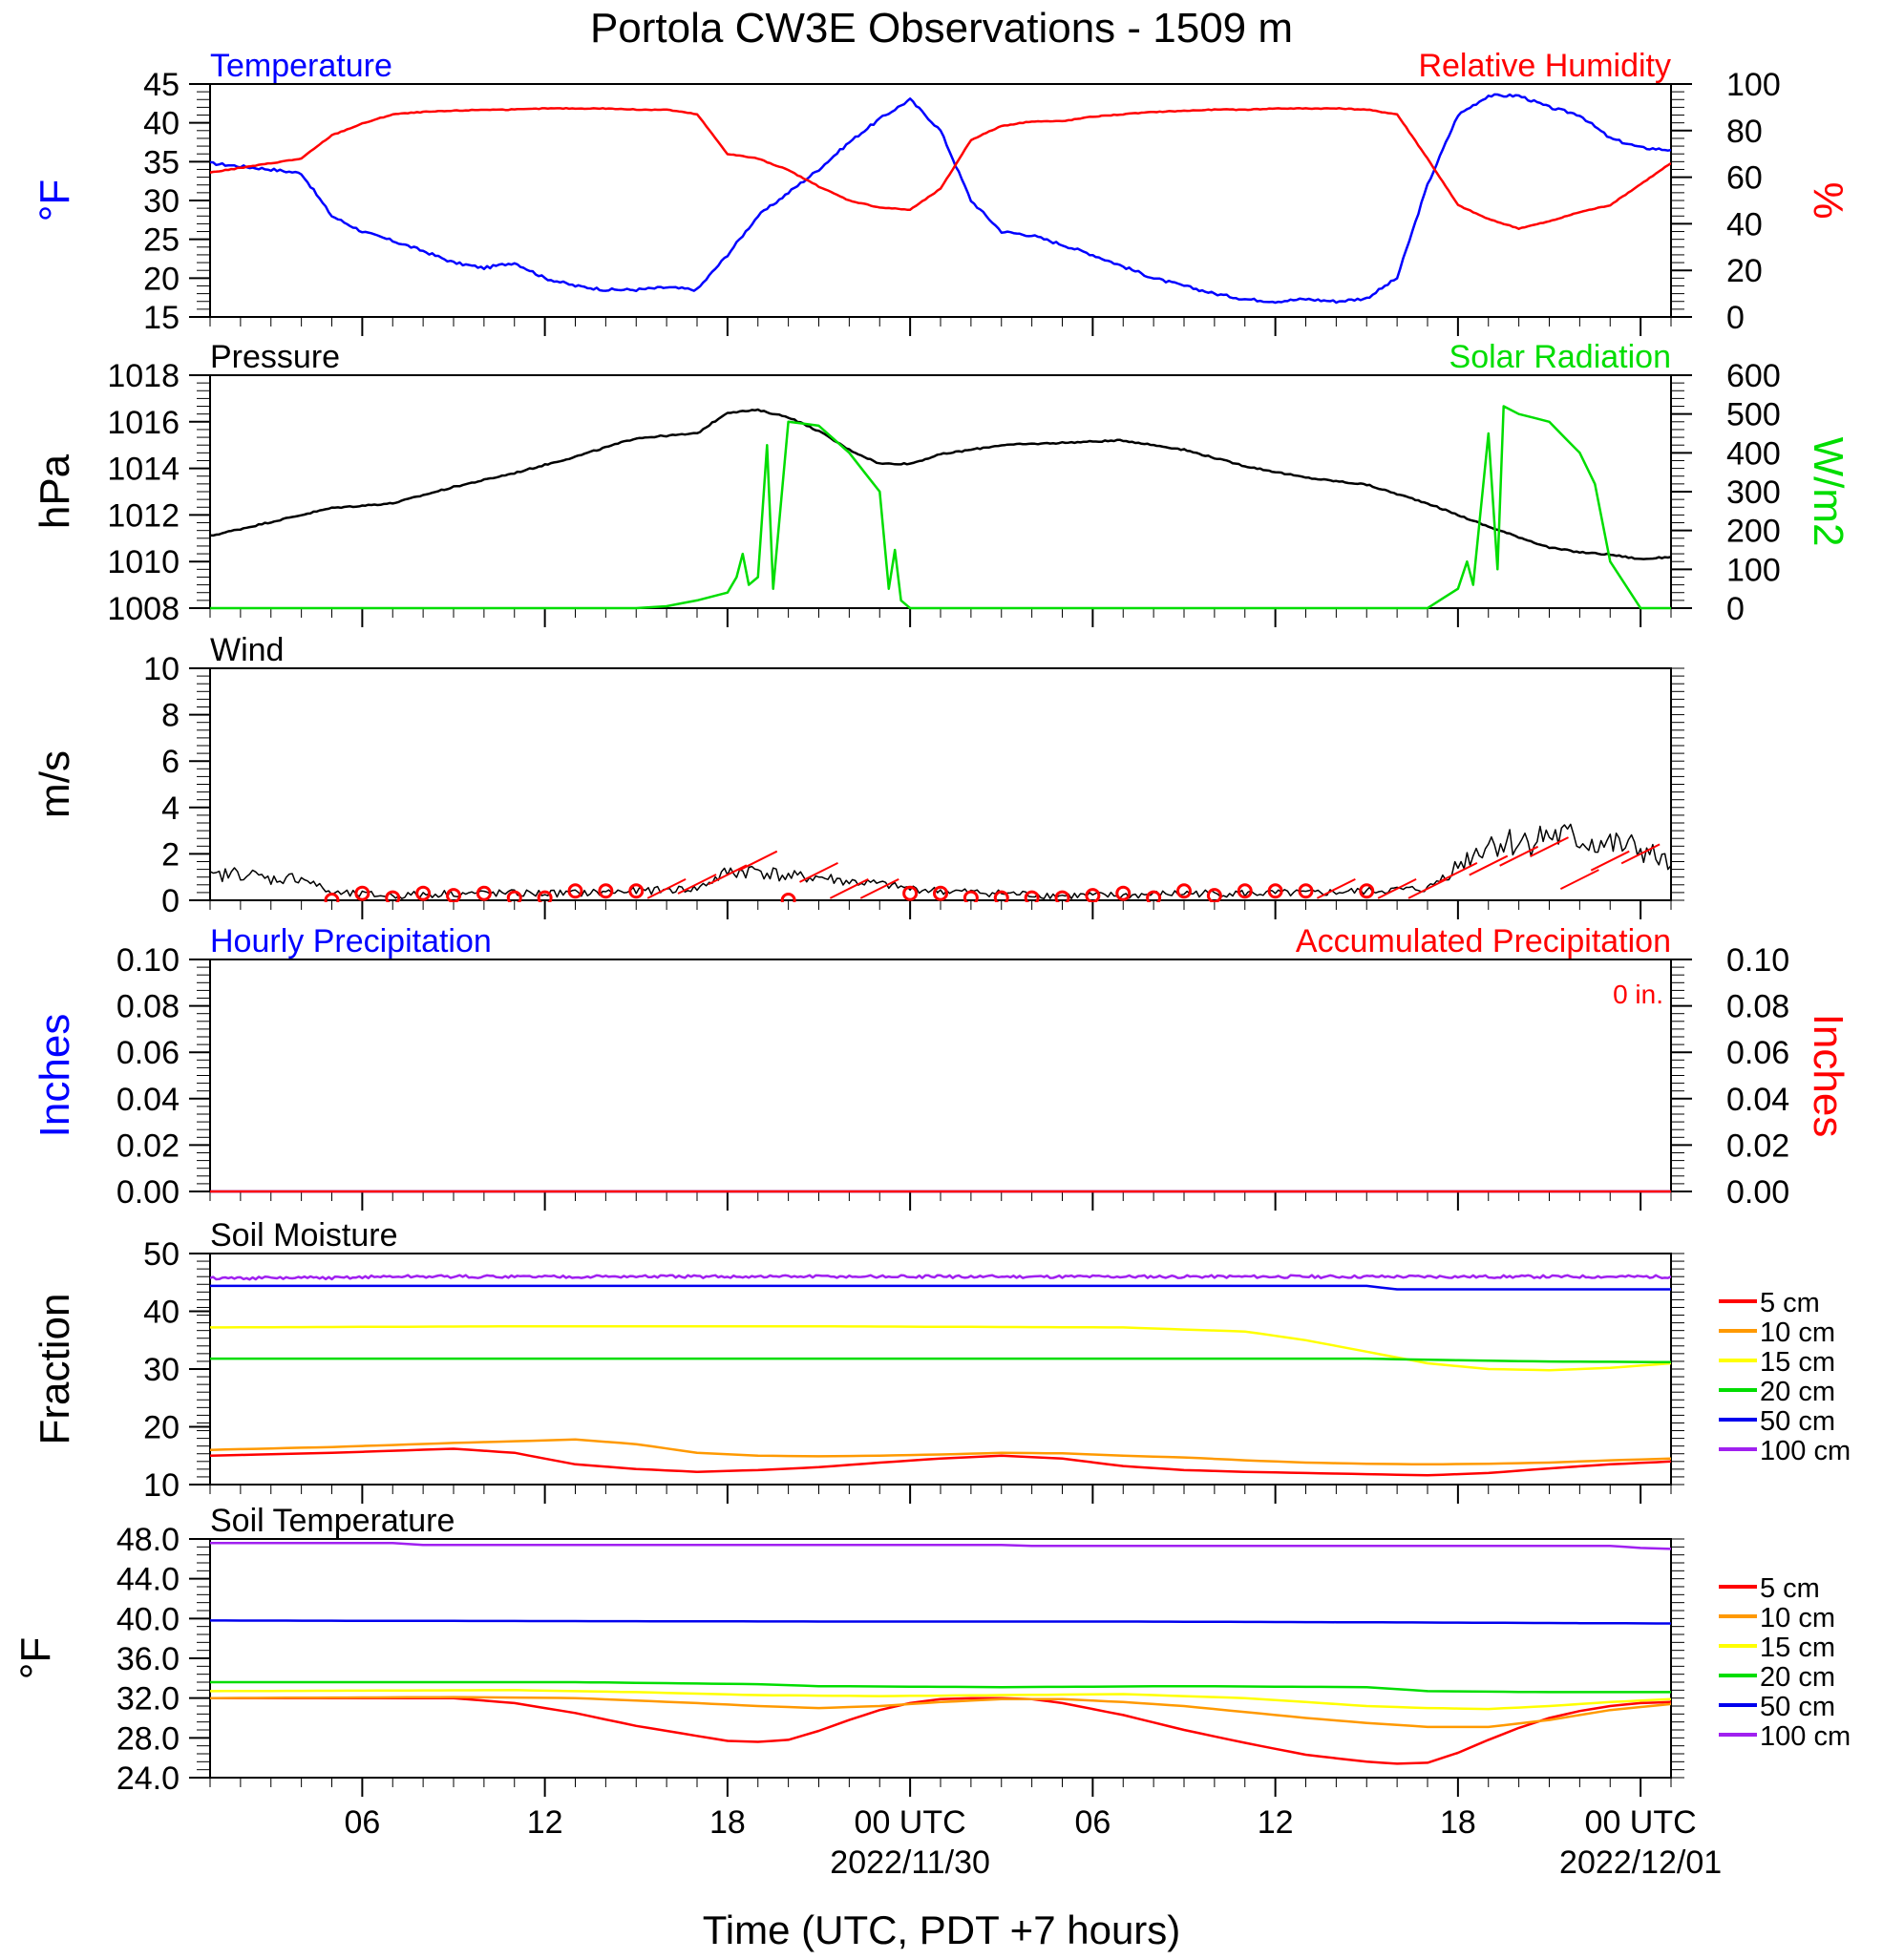 This screenshot has height=1960, width=1883. What do you see at coordinates (1797, 1648) in the screenshot?
I see `legend-label: 15 cm` at bounding box center [1797, 1648].